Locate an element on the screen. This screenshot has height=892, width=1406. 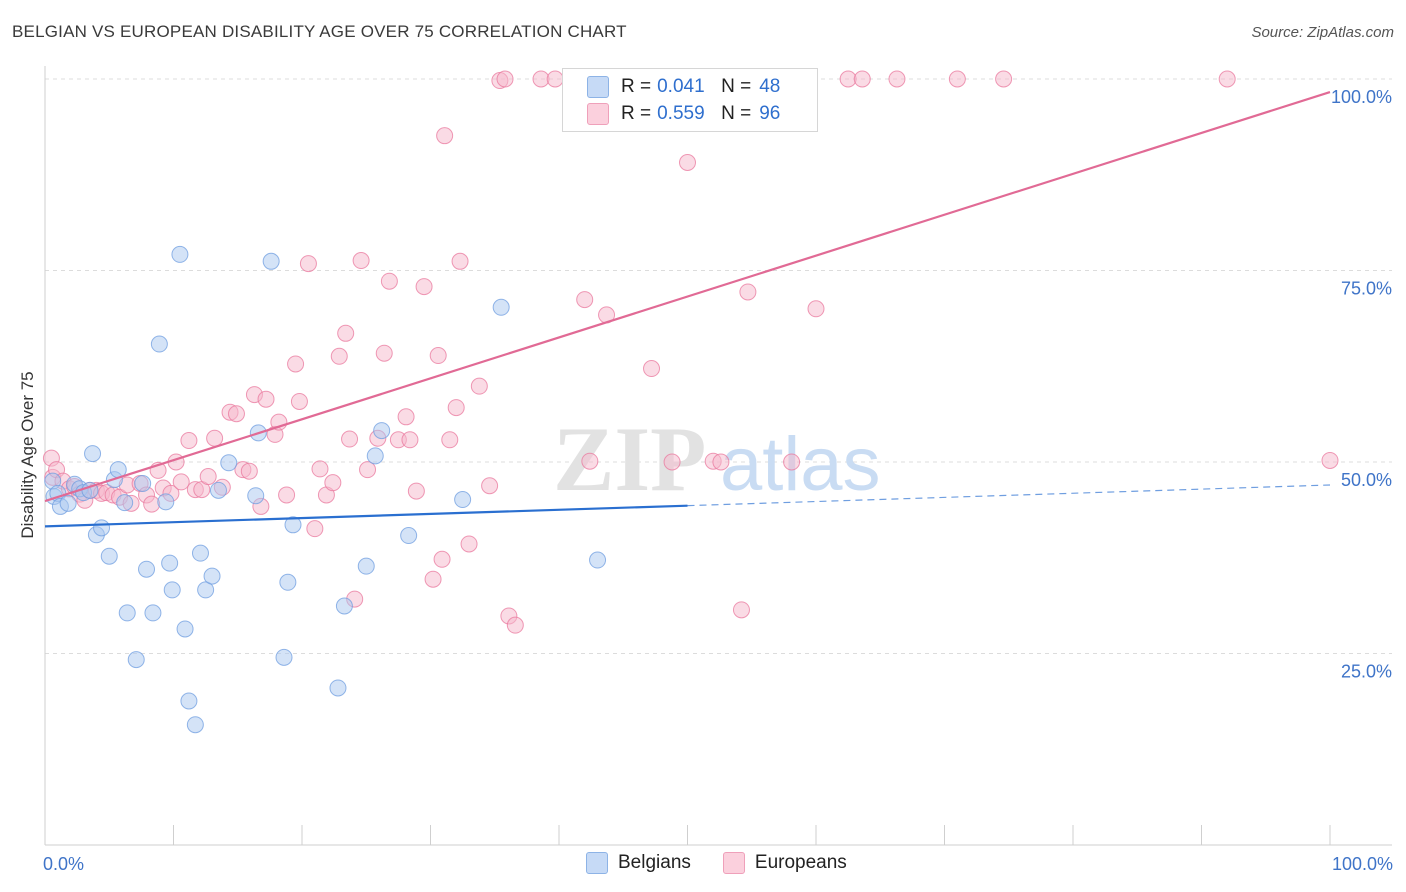
europeans-swatch is located at coordinates (598, 114).